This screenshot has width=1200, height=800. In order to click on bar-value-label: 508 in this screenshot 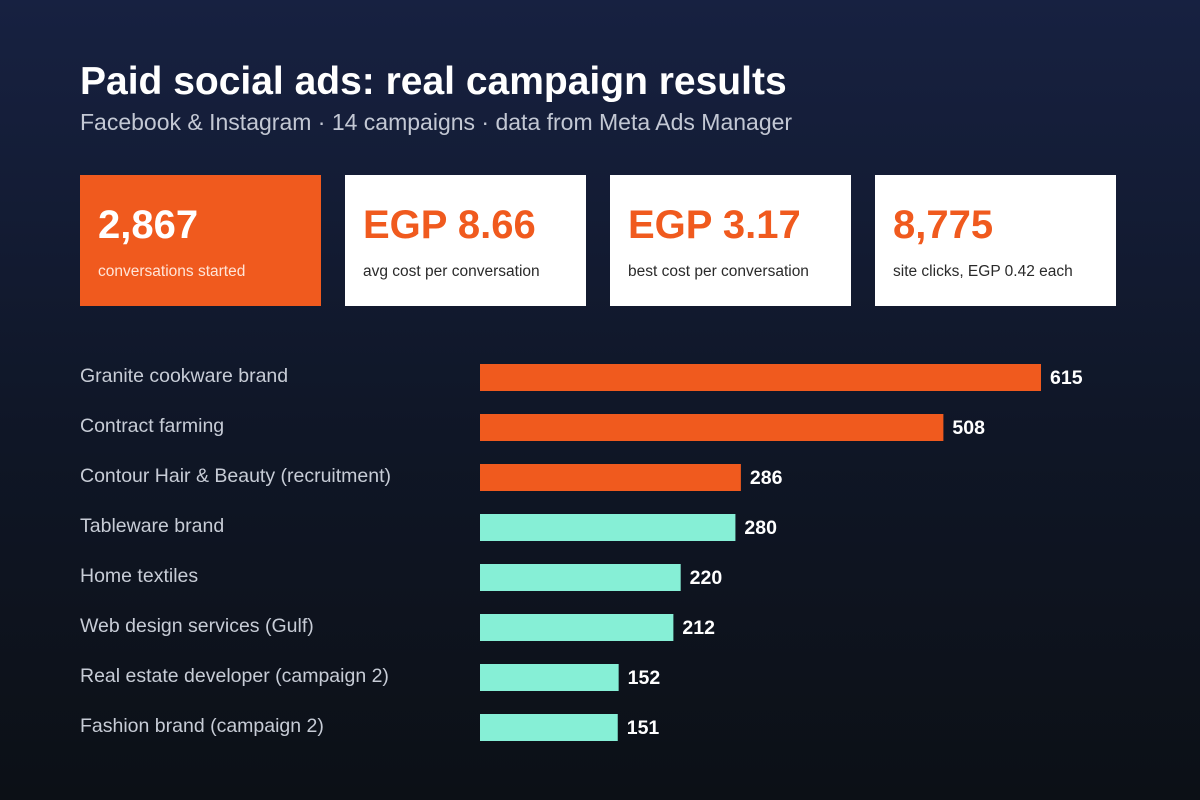, I will do `click(968, 428)`.